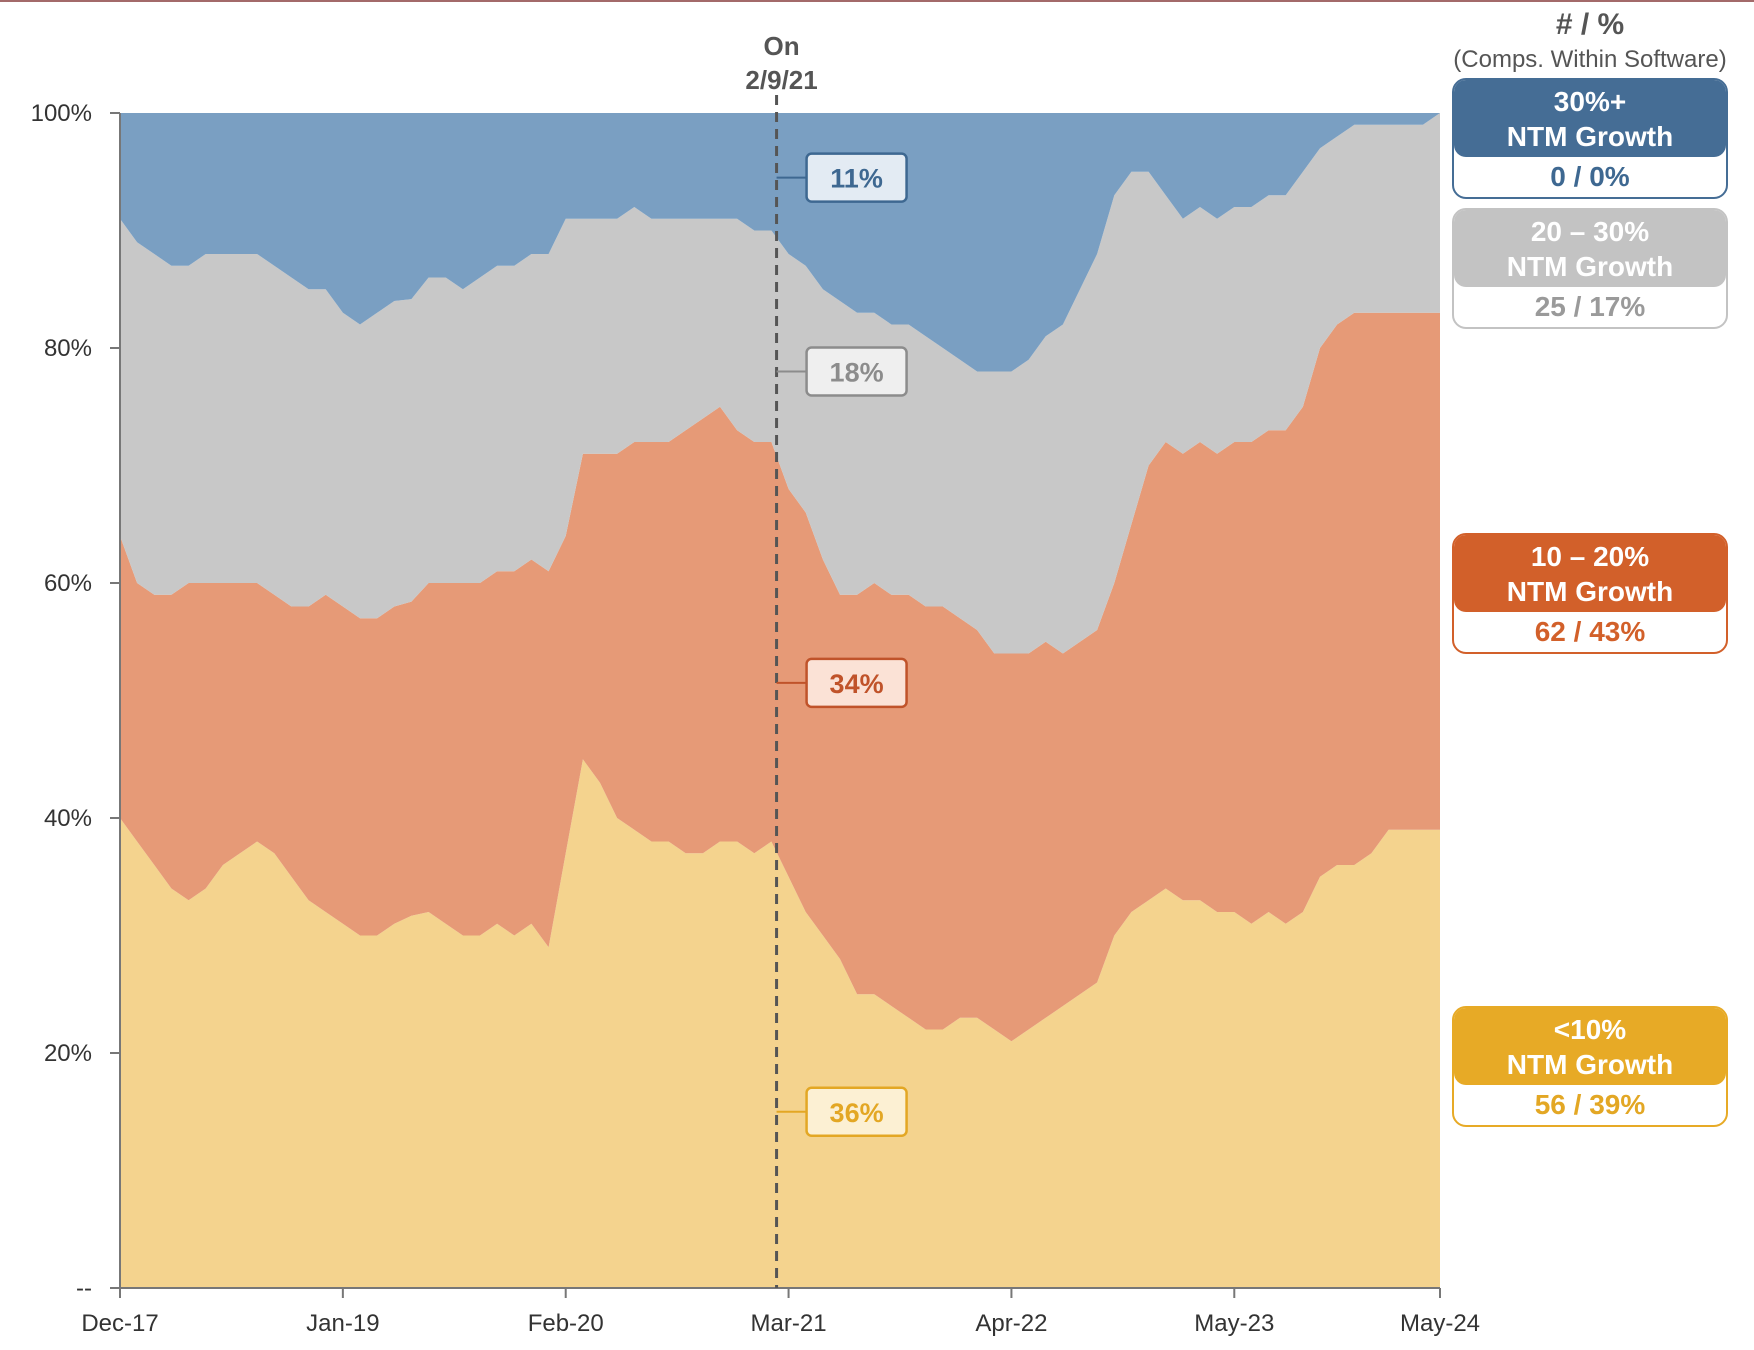 This screenshot has height=1350, width=1754. Describe the element at coordinates (1590, 573) in the screenshot. I see `legend-card-header: 10 – 20% NTM Growth` at that location.